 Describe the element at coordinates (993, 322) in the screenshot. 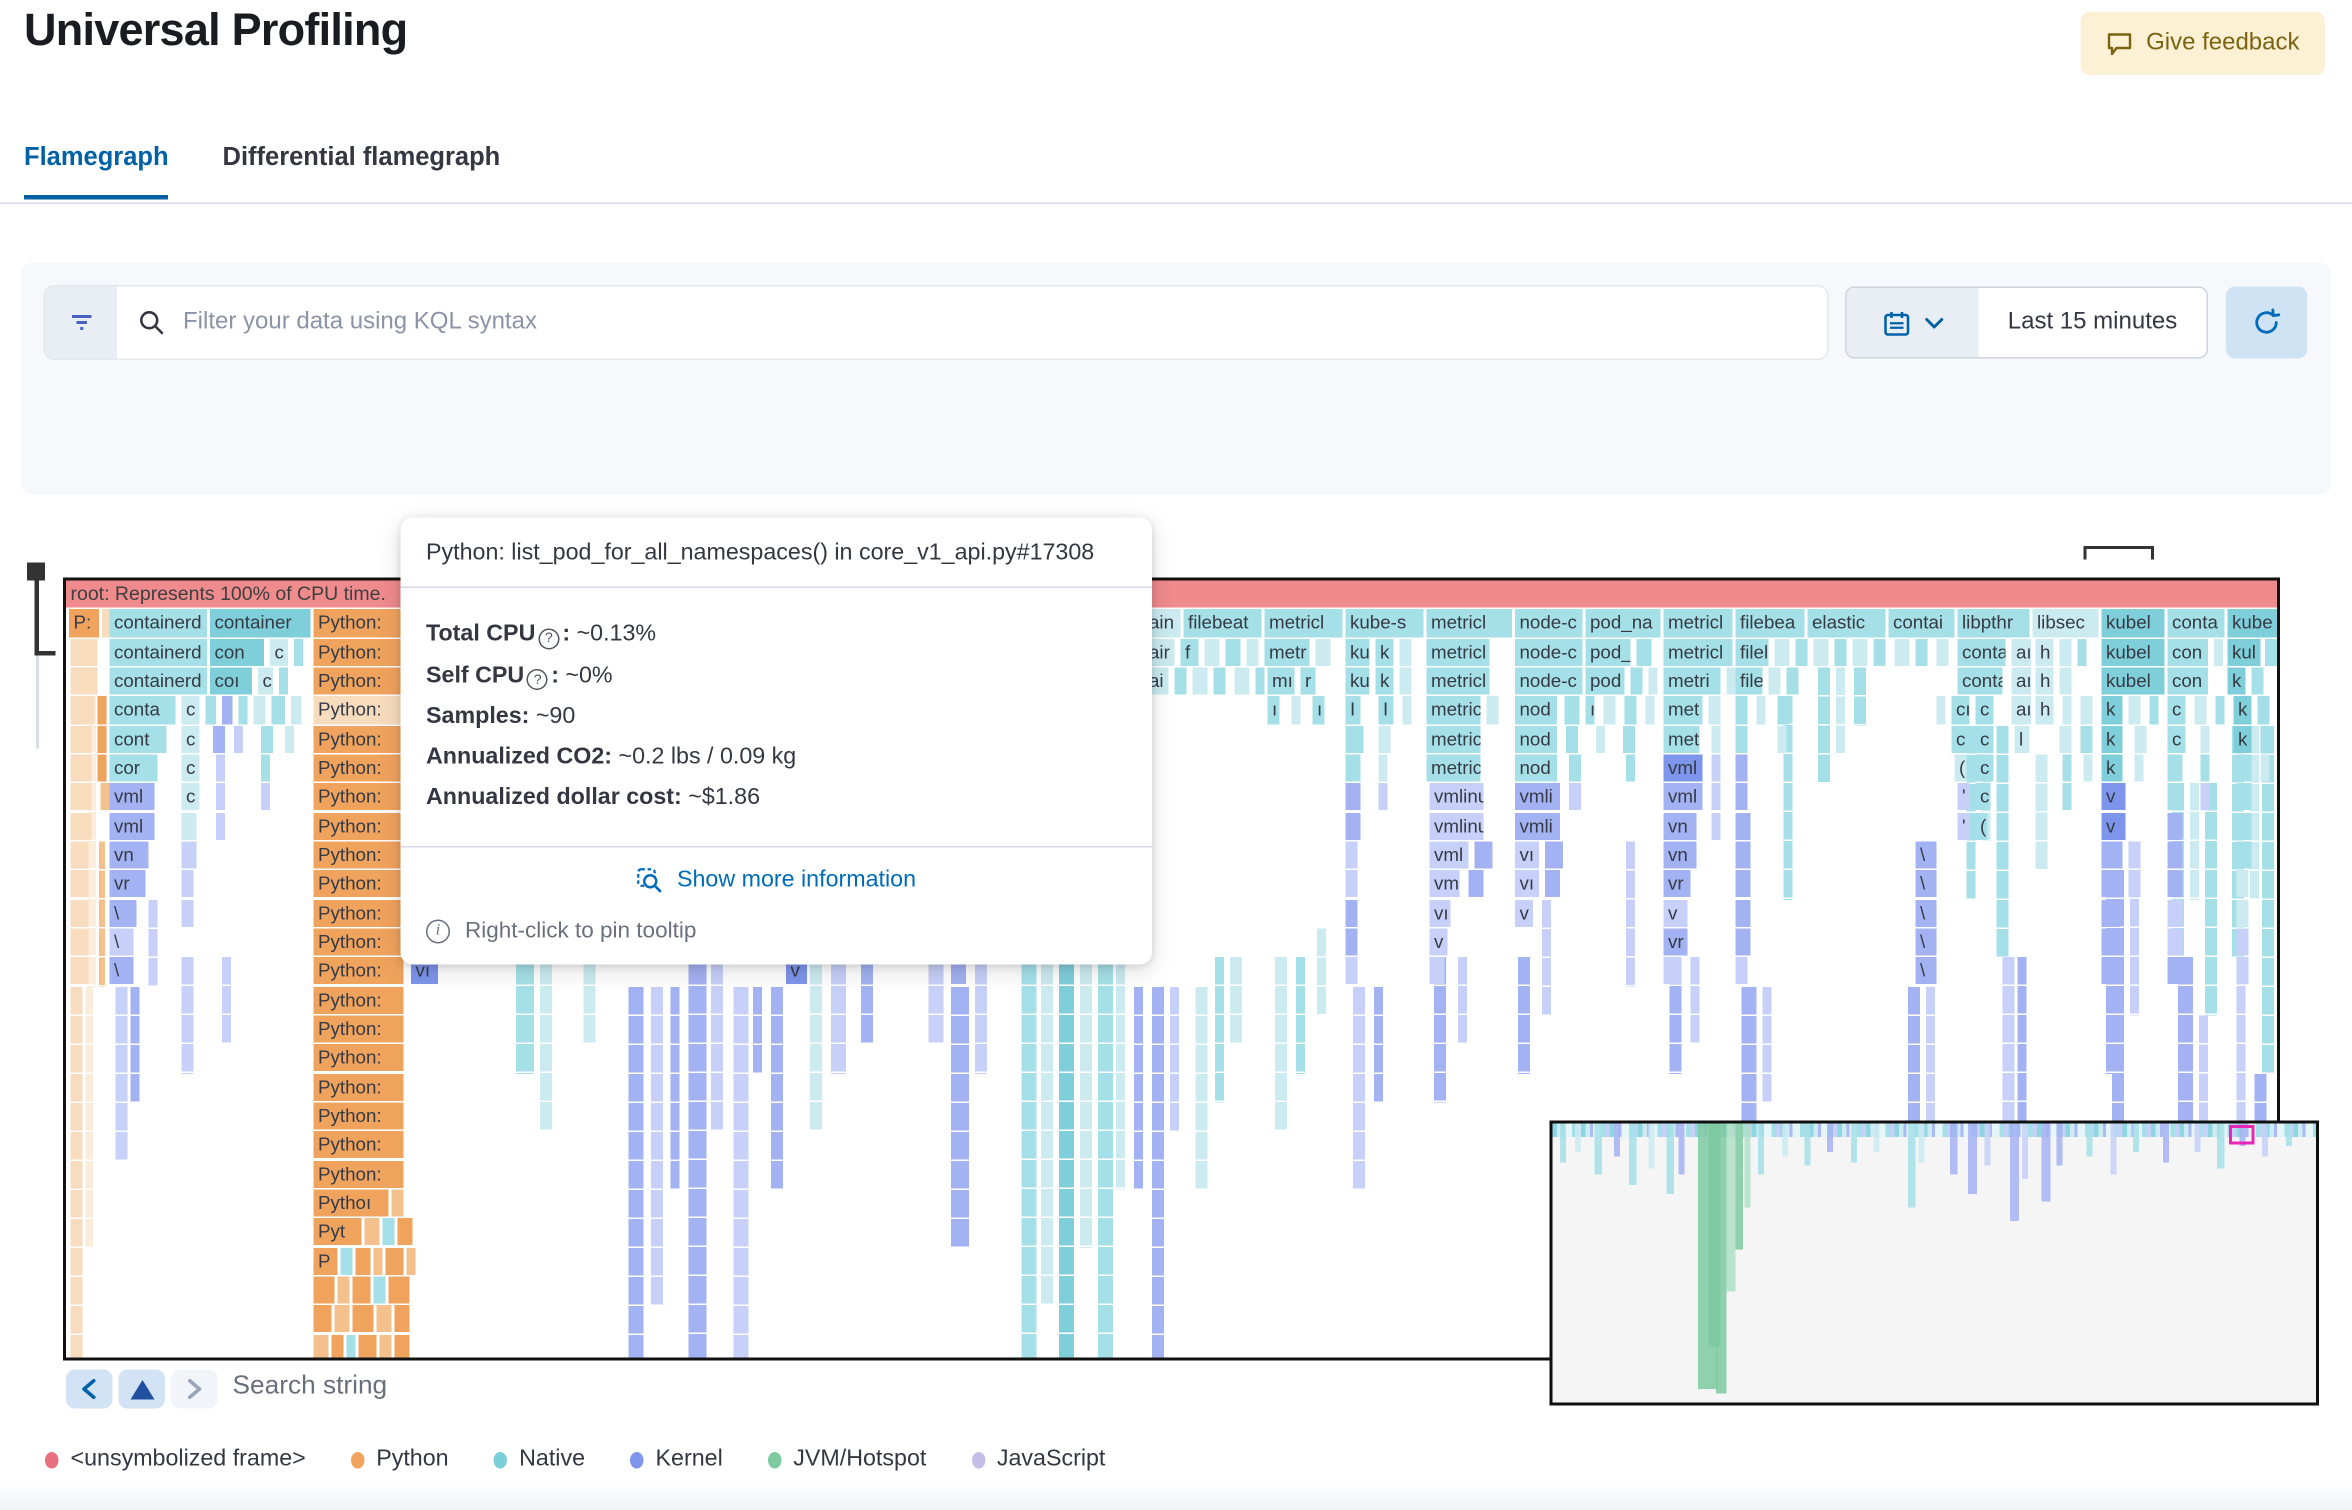

I see `kql-search-input` at that location.